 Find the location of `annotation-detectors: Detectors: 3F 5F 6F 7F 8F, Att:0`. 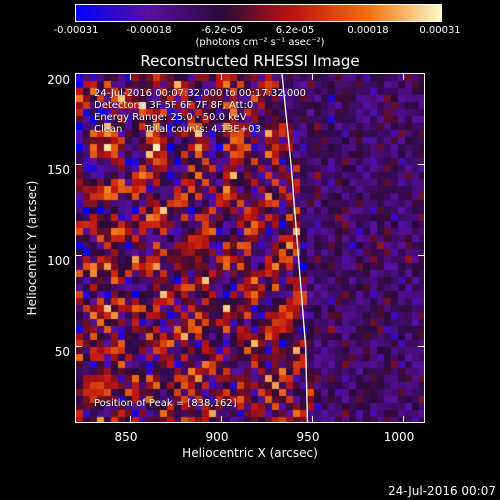

annotation-detectors: Detectors: 3F 5F 6F 7F 8F, Att:0 is located at coordinates (174, 105).